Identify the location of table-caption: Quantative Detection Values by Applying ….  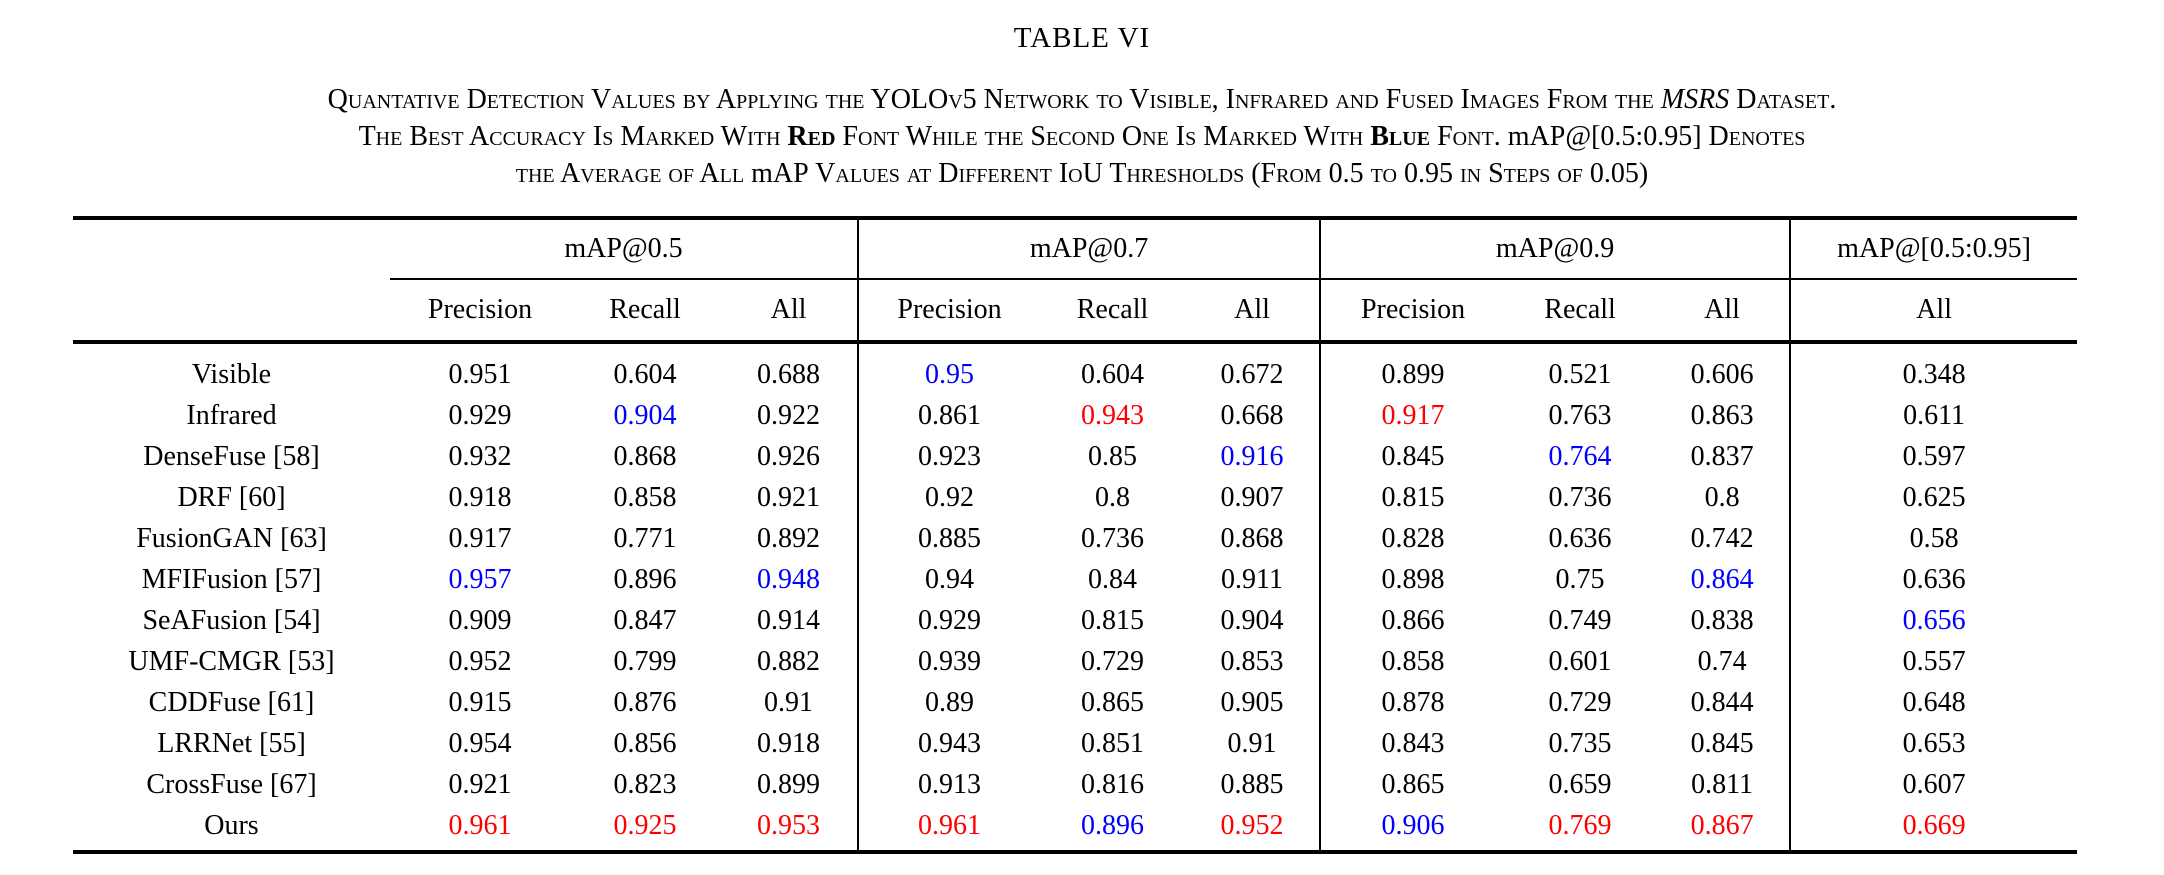
(1082, 136).